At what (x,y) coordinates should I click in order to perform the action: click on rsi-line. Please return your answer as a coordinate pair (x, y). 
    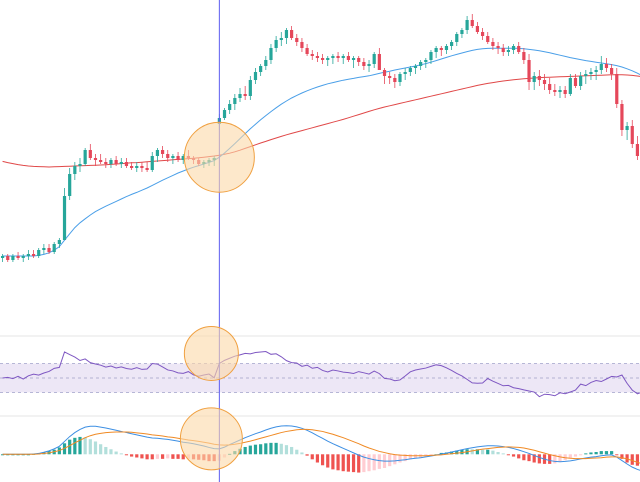
    Looking at the image, I should click on (321, 374).